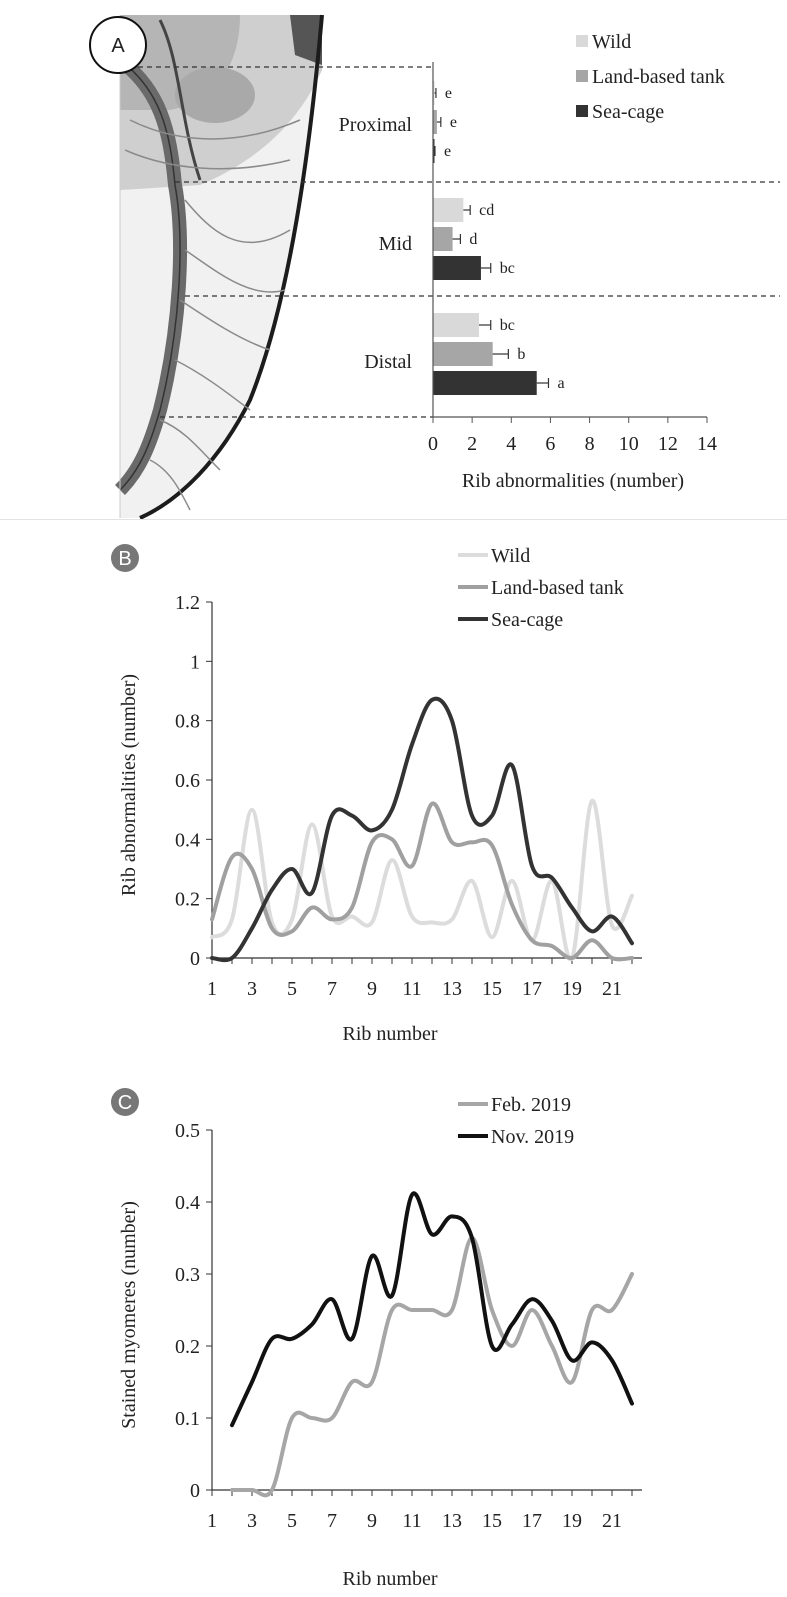 This screenshot has height=1597, width=787. I want to click on fish-rib-illustration, so click(219, 266).